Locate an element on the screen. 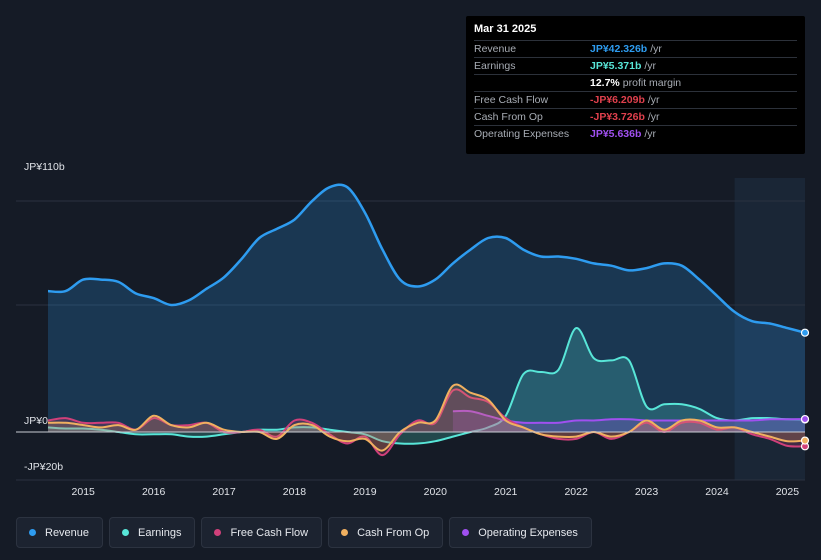  legend-item-operating-expenses: Operating Expenses is located at coordinates (520, 532).